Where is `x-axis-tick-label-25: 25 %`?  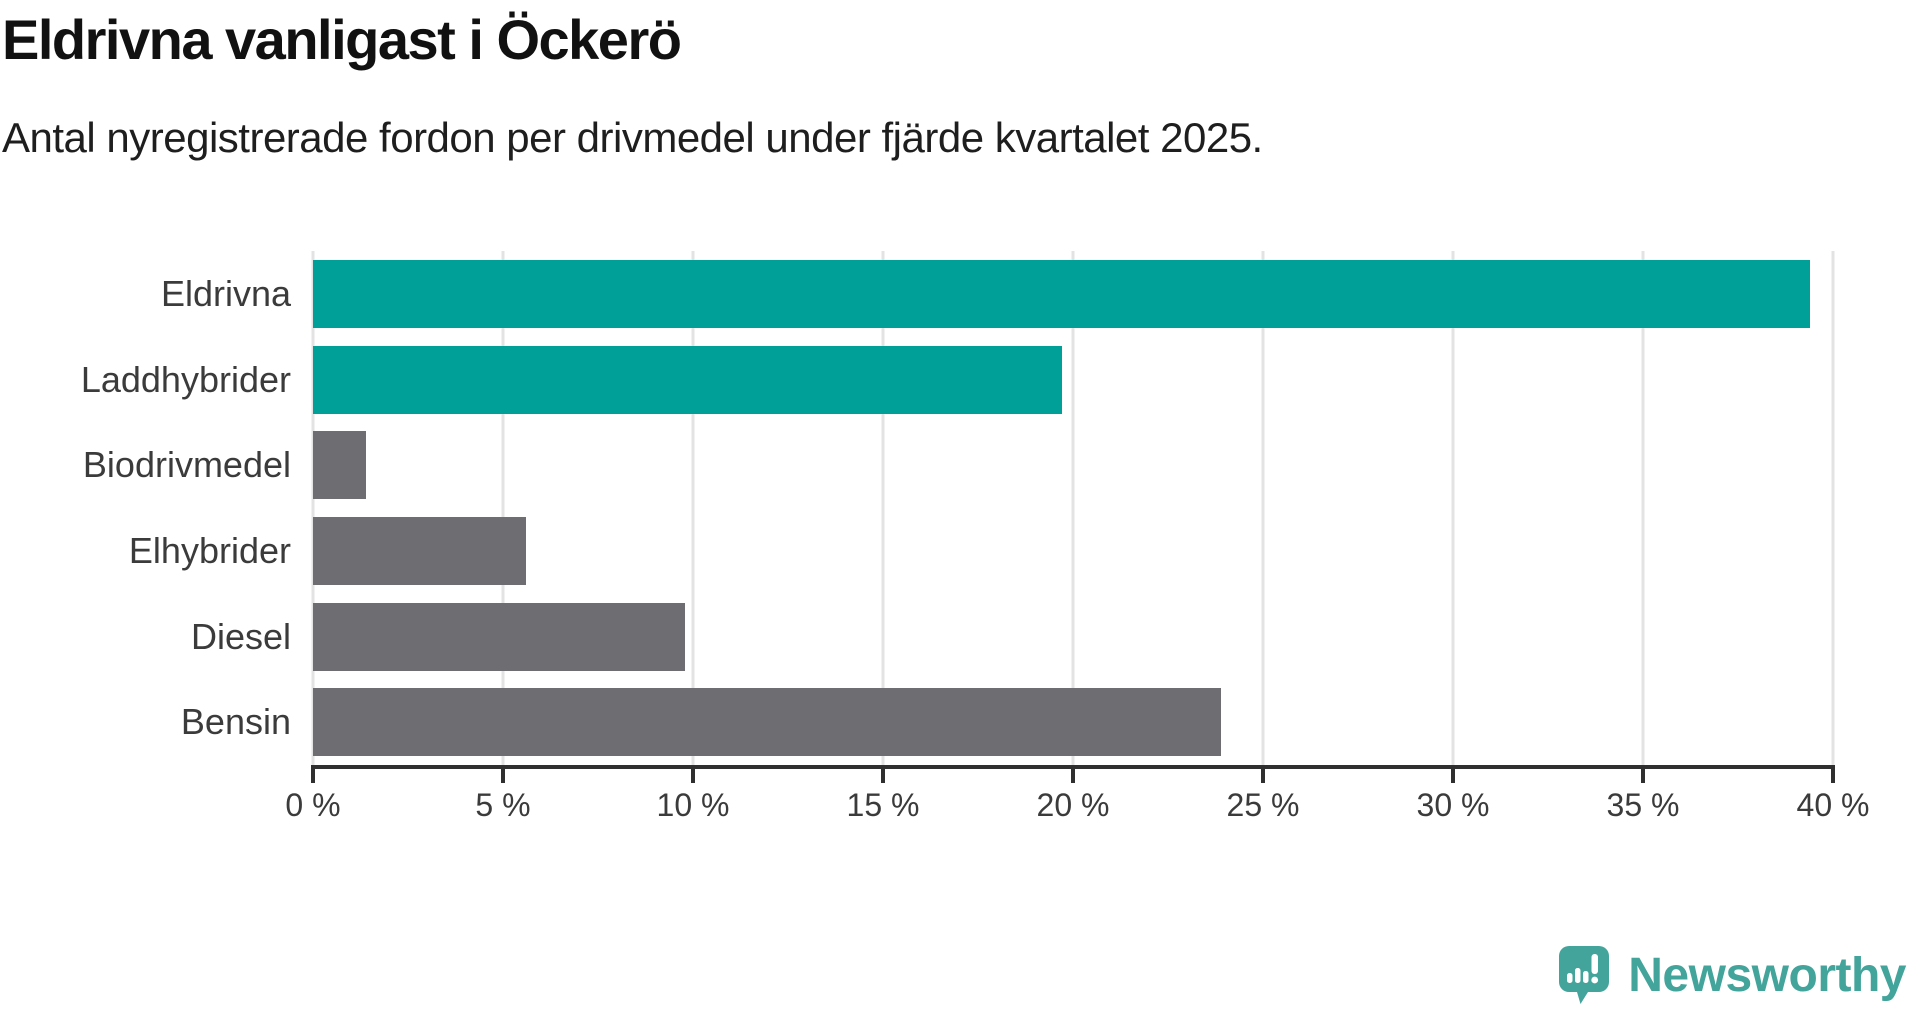
x-axis-tick-label-25: 25 % is located at coordinates (1263, 805).